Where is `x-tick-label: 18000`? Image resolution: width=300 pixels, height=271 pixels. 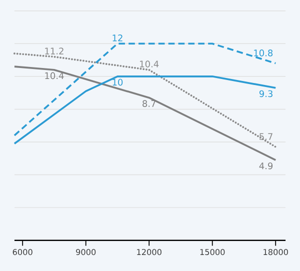 x-tick-label: 18000 is located at coordinates (276, 252).